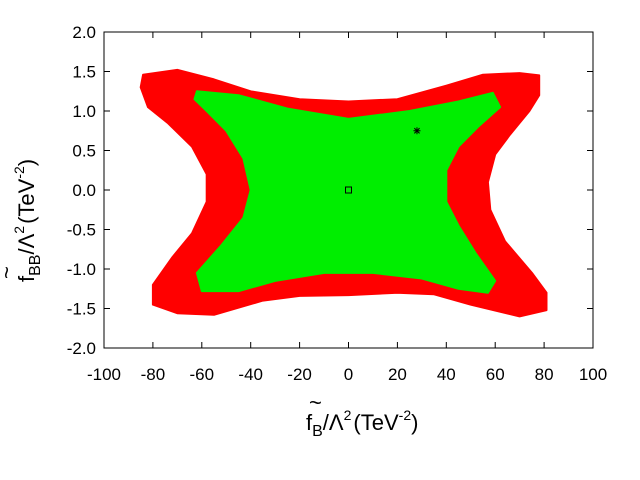  I want to click on svg-text:fBB/Λ2(TeV-2): fBB/Λ2 (TeV-2), so click(27, 220).